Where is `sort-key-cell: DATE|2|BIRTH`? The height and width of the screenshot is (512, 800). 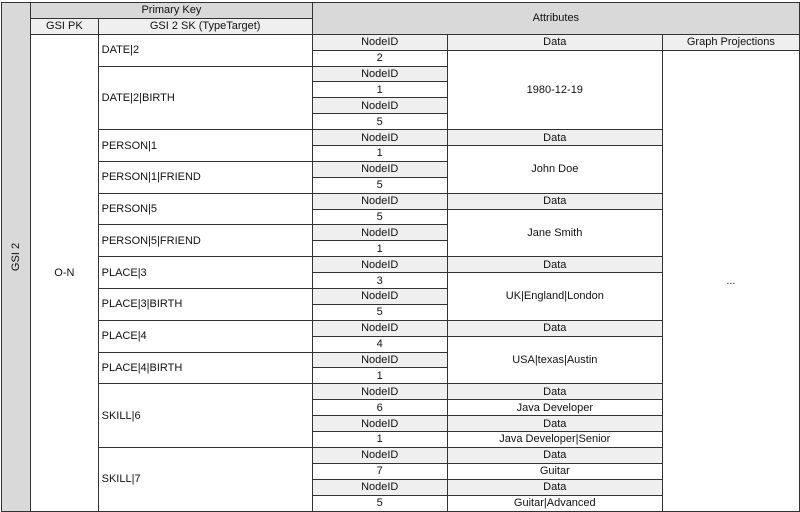 sort-key-cell: DATE|2|BIRTH is located at coordinates (205, 98).